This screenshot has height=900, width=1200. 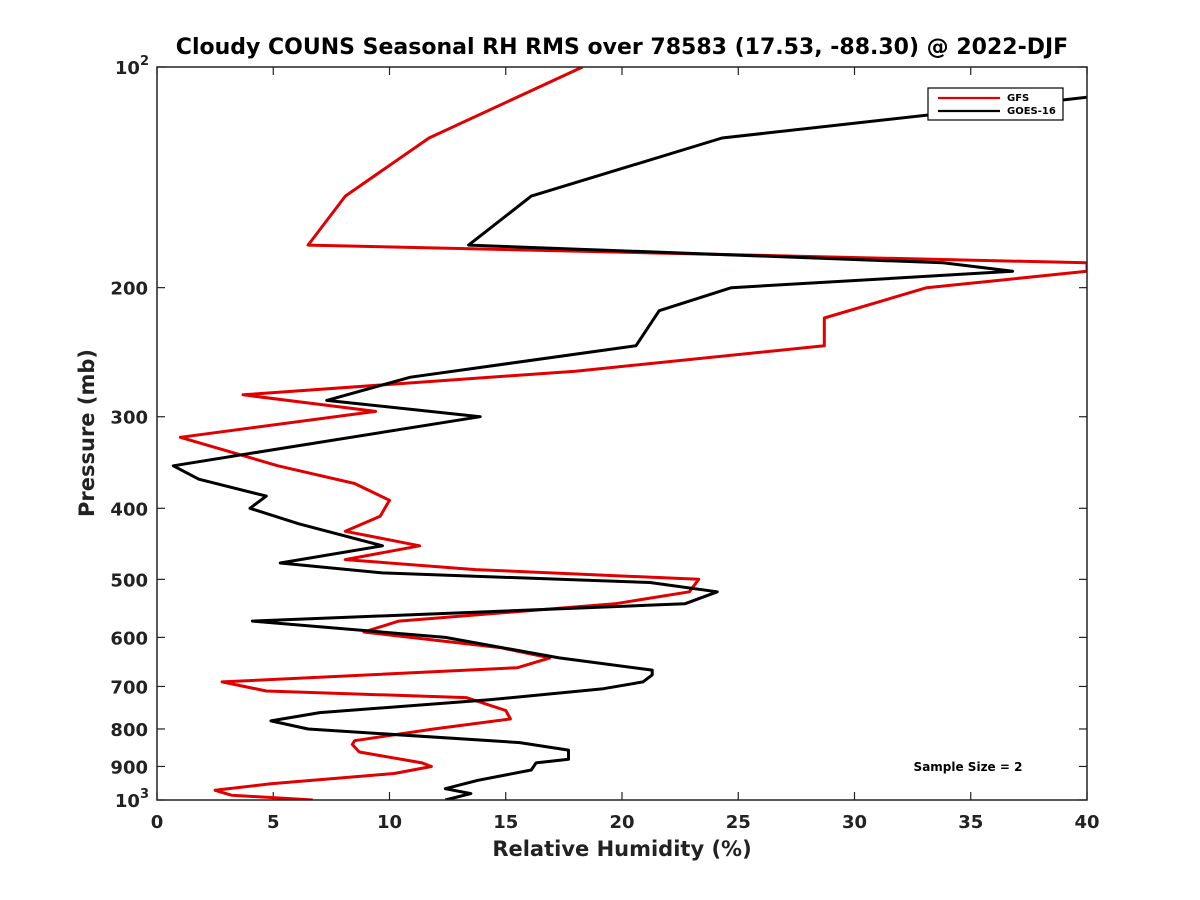 What do you see at coordinates (129, 580) in the screenshot?
I see `y-tick-label: 500` at bounding box center [129, 580].